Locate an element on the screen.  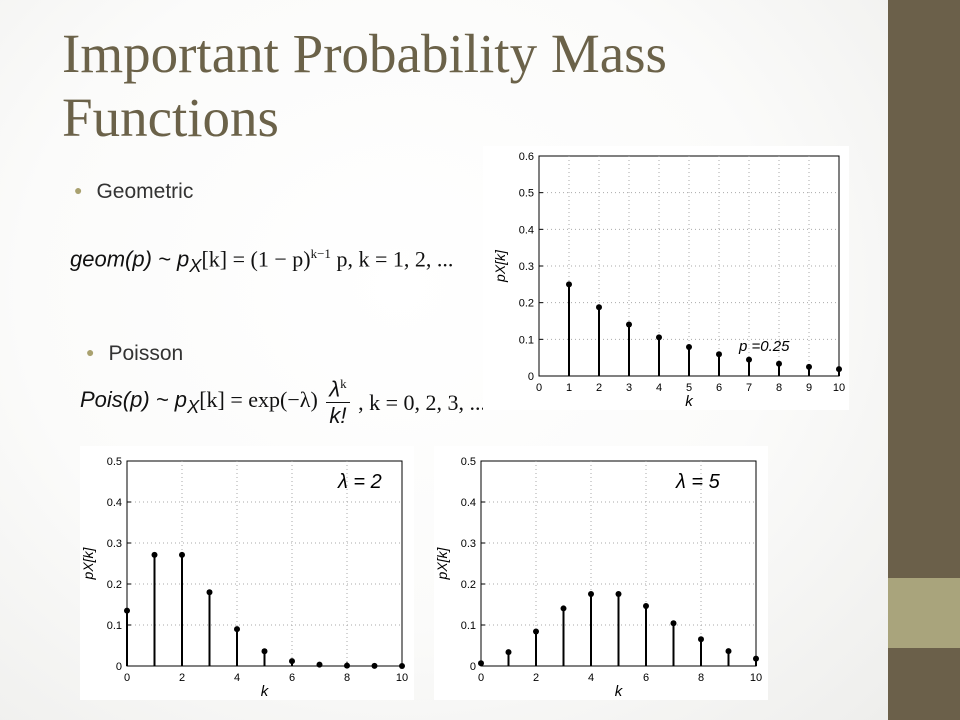
formula-lhs: Pois(p) ~ p is located at coordinates (133, 400).